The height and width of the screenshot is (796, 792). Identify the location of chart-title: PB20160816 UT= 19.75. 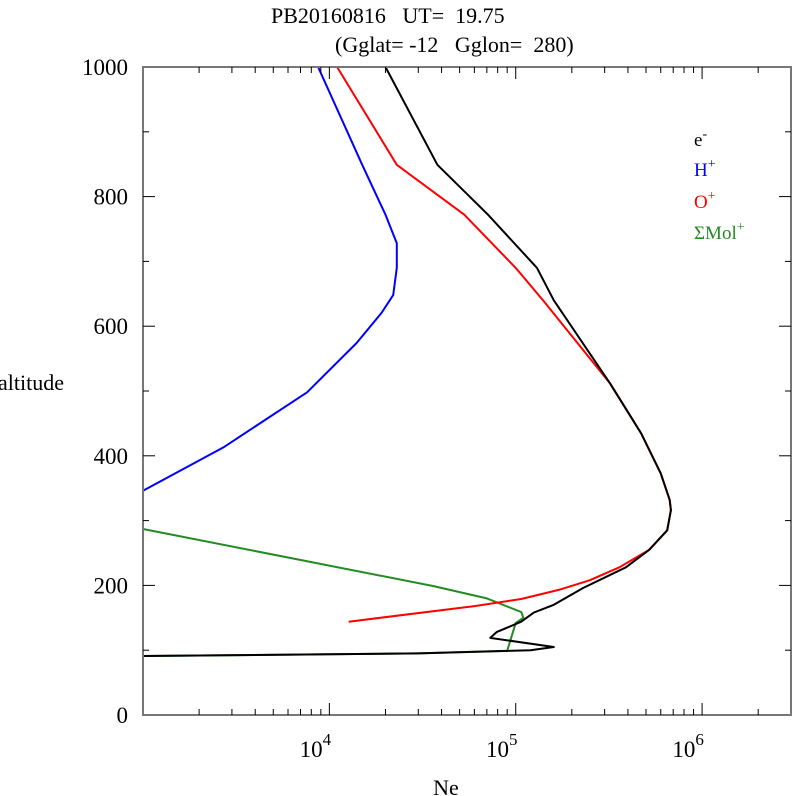
(388, 15).